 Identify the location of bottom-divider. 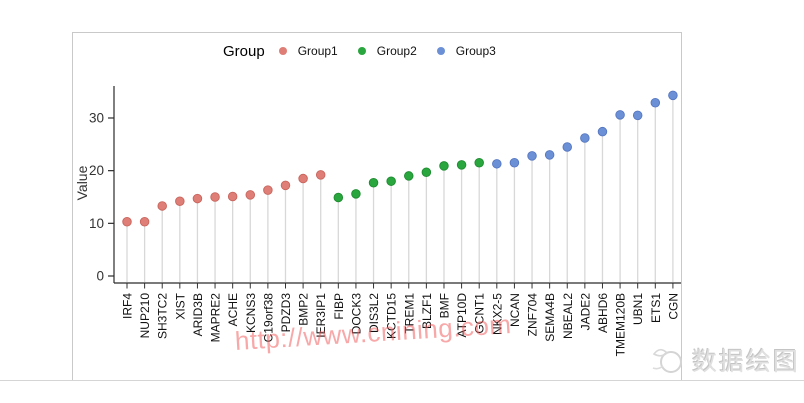
(402, 380).